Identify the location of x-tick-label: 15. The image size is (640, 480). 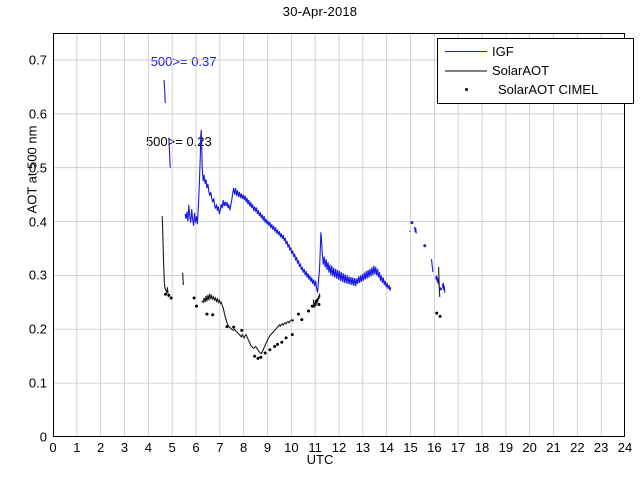
(410, 447).